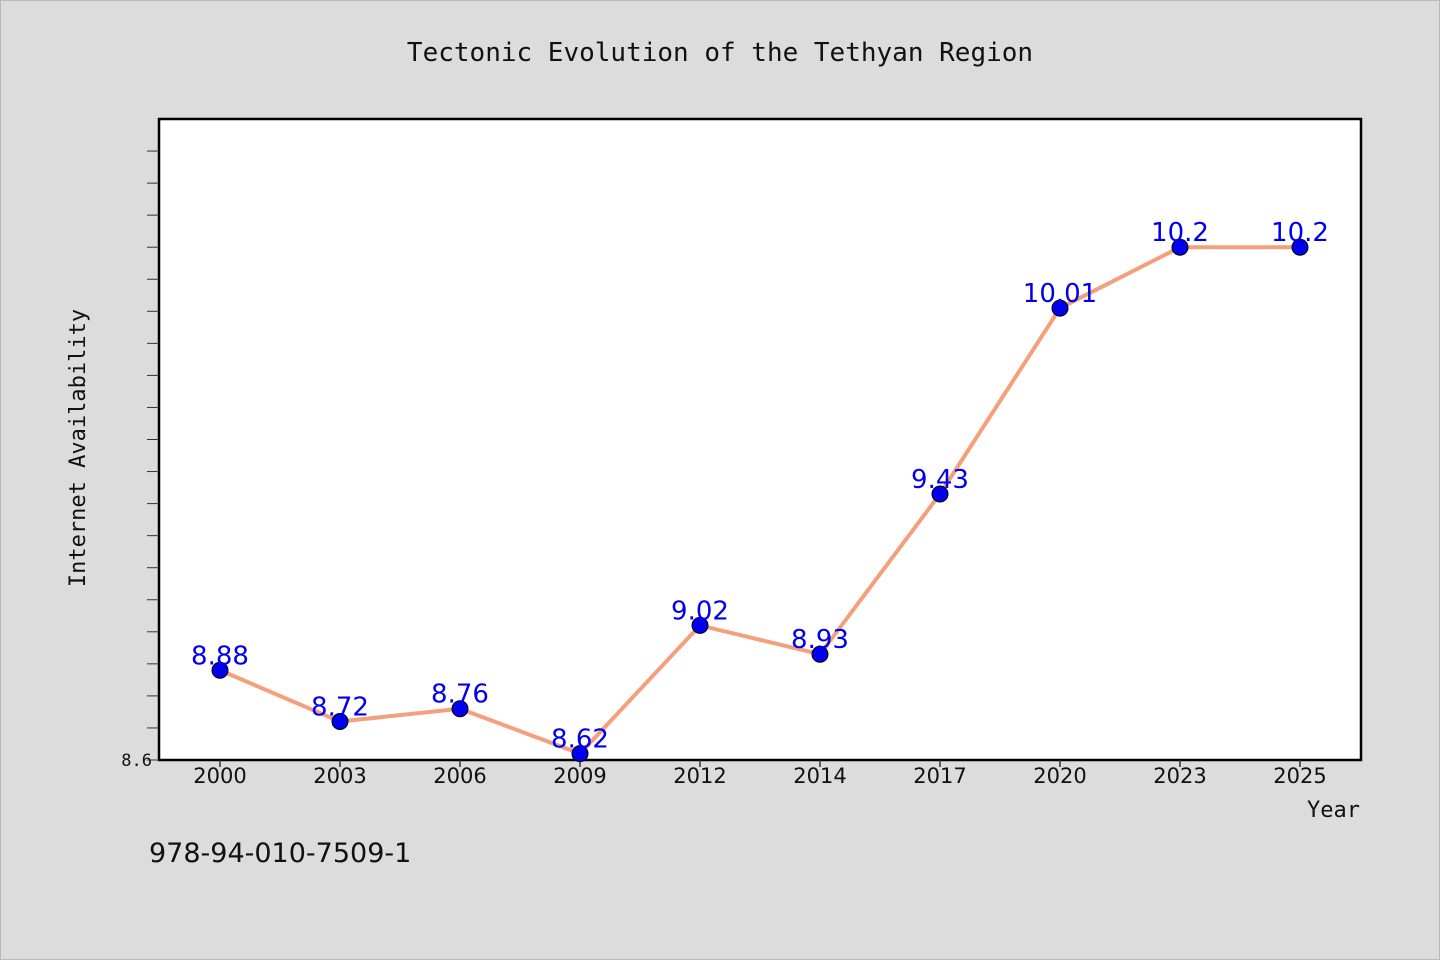  What do you see at coordinates (220, 656) in the screenshot?
I see `data-label: 8.88` at bounding box center [220, 656].